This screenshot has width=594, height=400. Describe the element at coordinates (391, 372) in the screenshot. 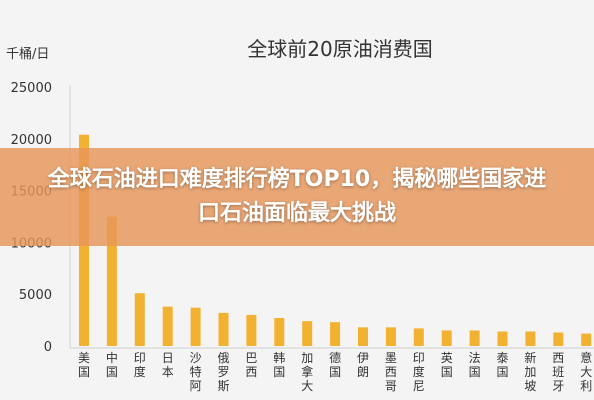

I see `x-tick-label: 墨西哥` at that location.